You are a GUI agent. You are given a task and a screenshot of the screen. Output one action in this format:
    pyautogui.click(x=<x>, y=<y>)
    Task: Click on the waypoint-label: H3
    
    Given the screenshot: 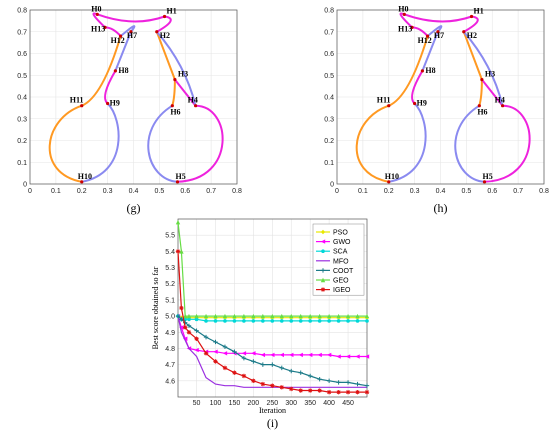 What is the action you would take?
    pyautogui.click(x=183, y=74)
    